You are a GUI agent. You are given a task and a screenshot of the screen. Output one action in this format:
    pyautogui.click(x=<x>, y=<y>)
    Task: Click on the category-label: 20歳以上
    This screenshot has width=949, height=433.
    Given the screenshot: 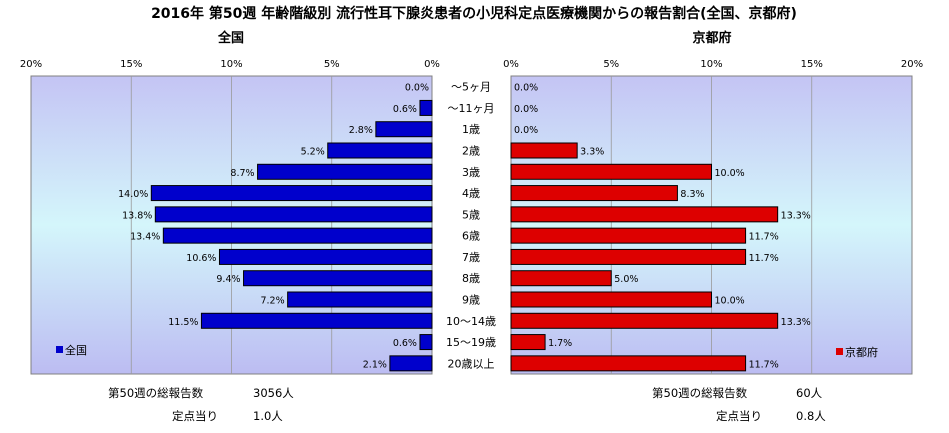 What is the action you would take?
    pyautogui.click(x=471, y=363)
    